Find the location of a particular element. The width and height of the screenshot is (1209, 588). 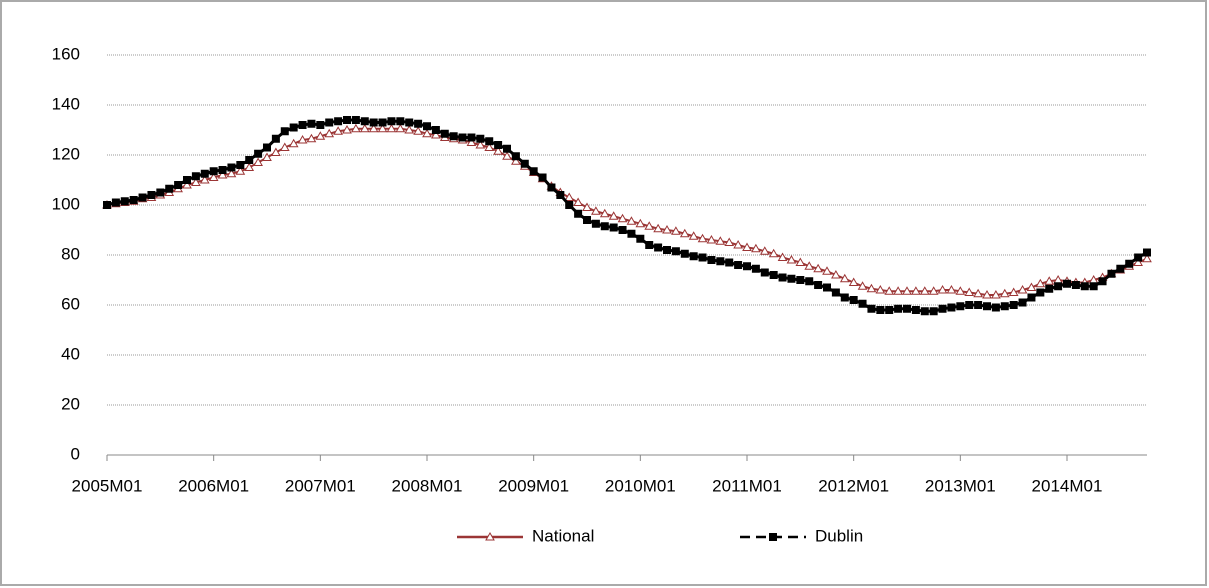

x-tick-label: 2012M01 is located at coordinates (853, 485).